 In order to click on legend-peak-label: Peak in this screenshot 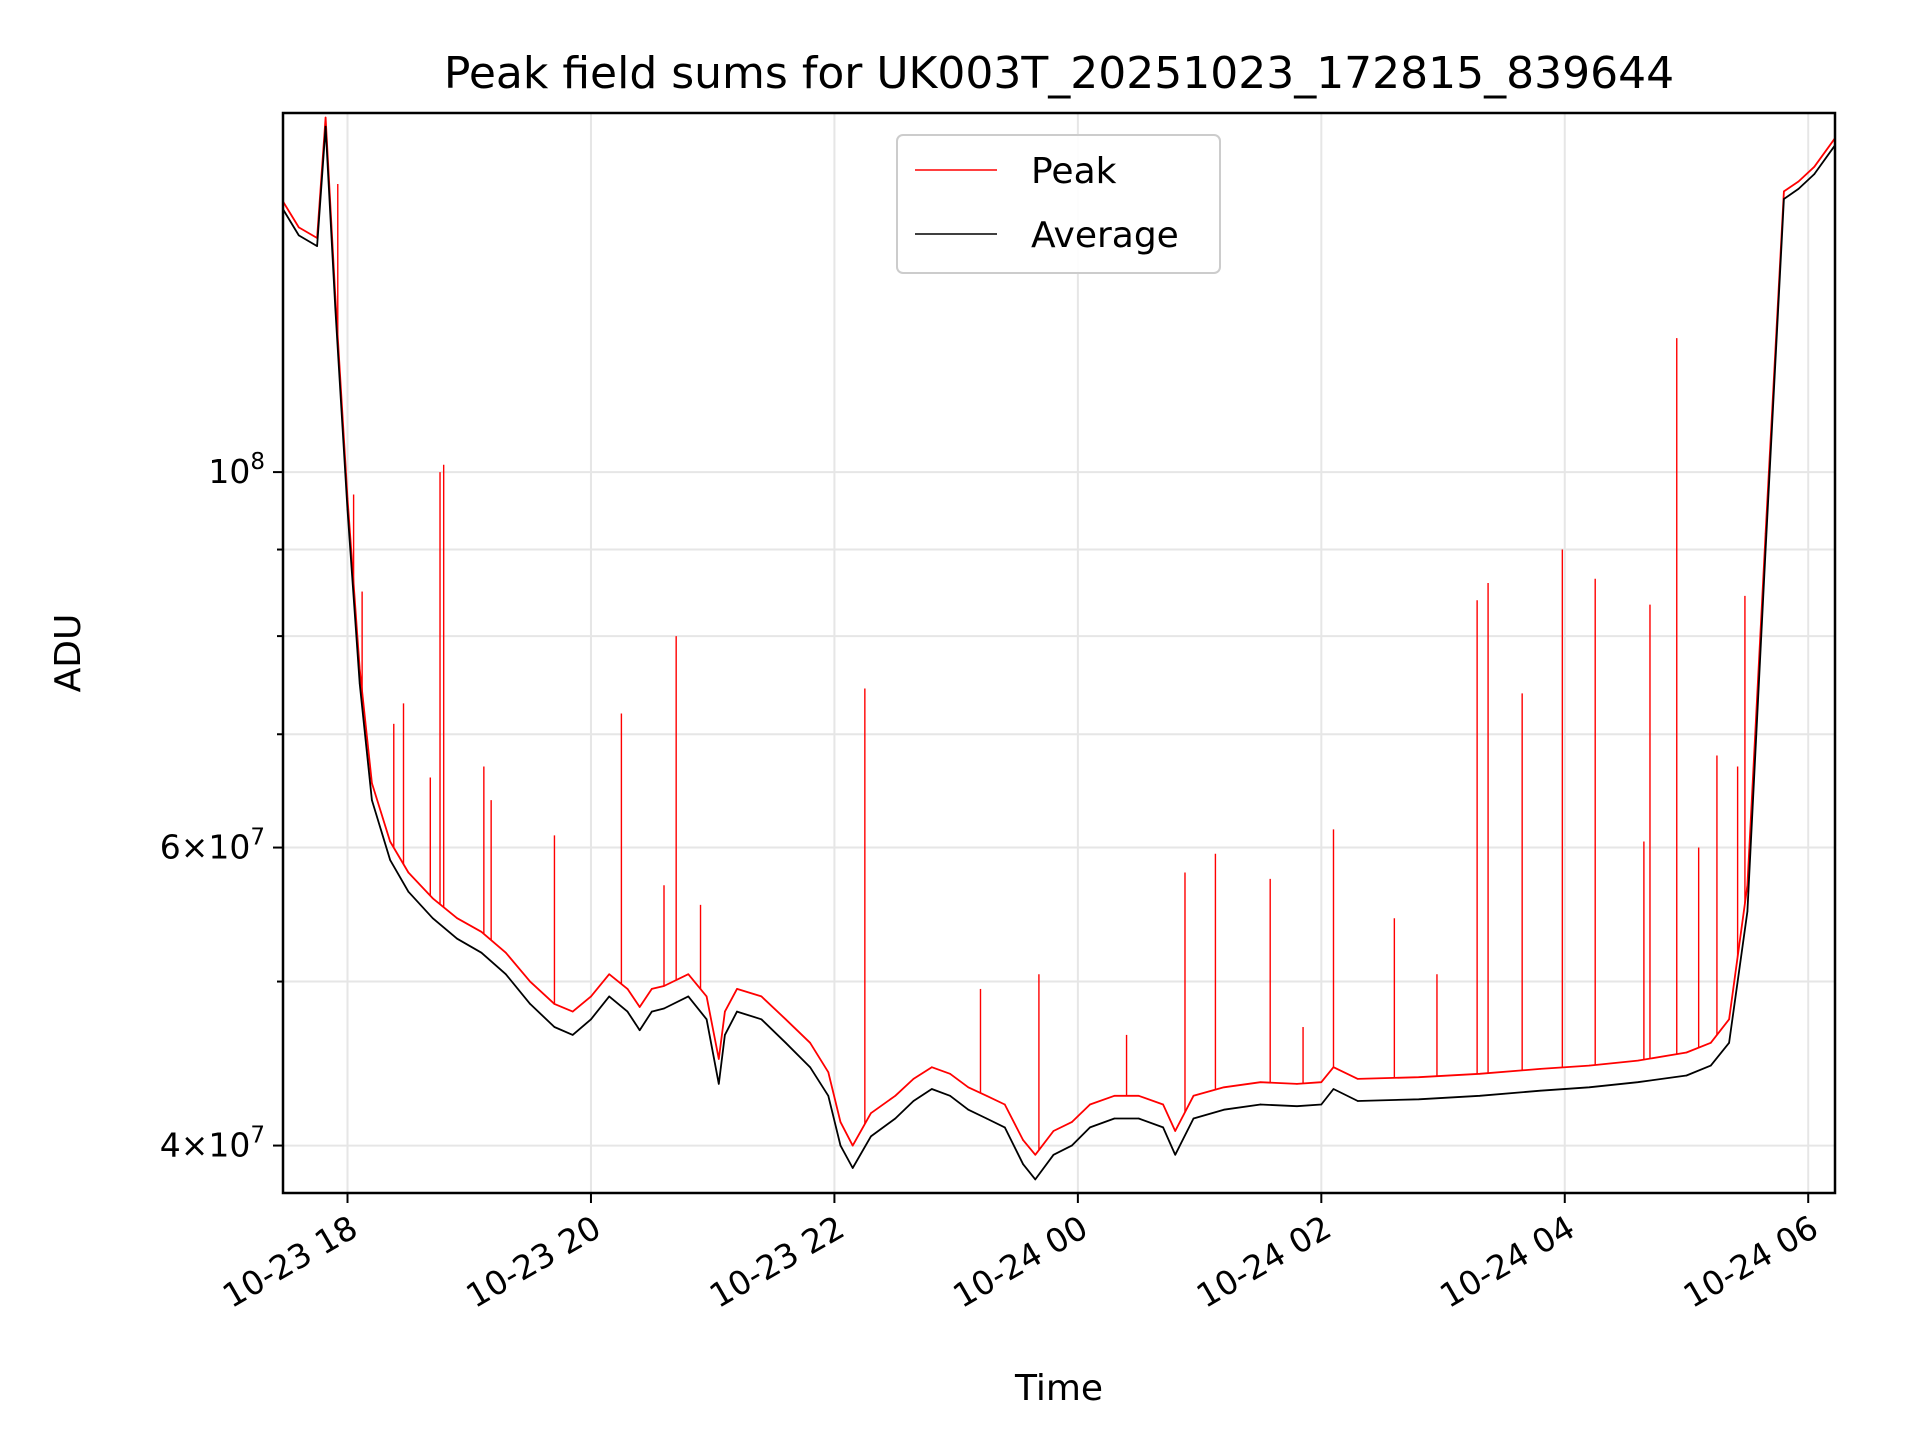, I will do `click(1074, 171)`.